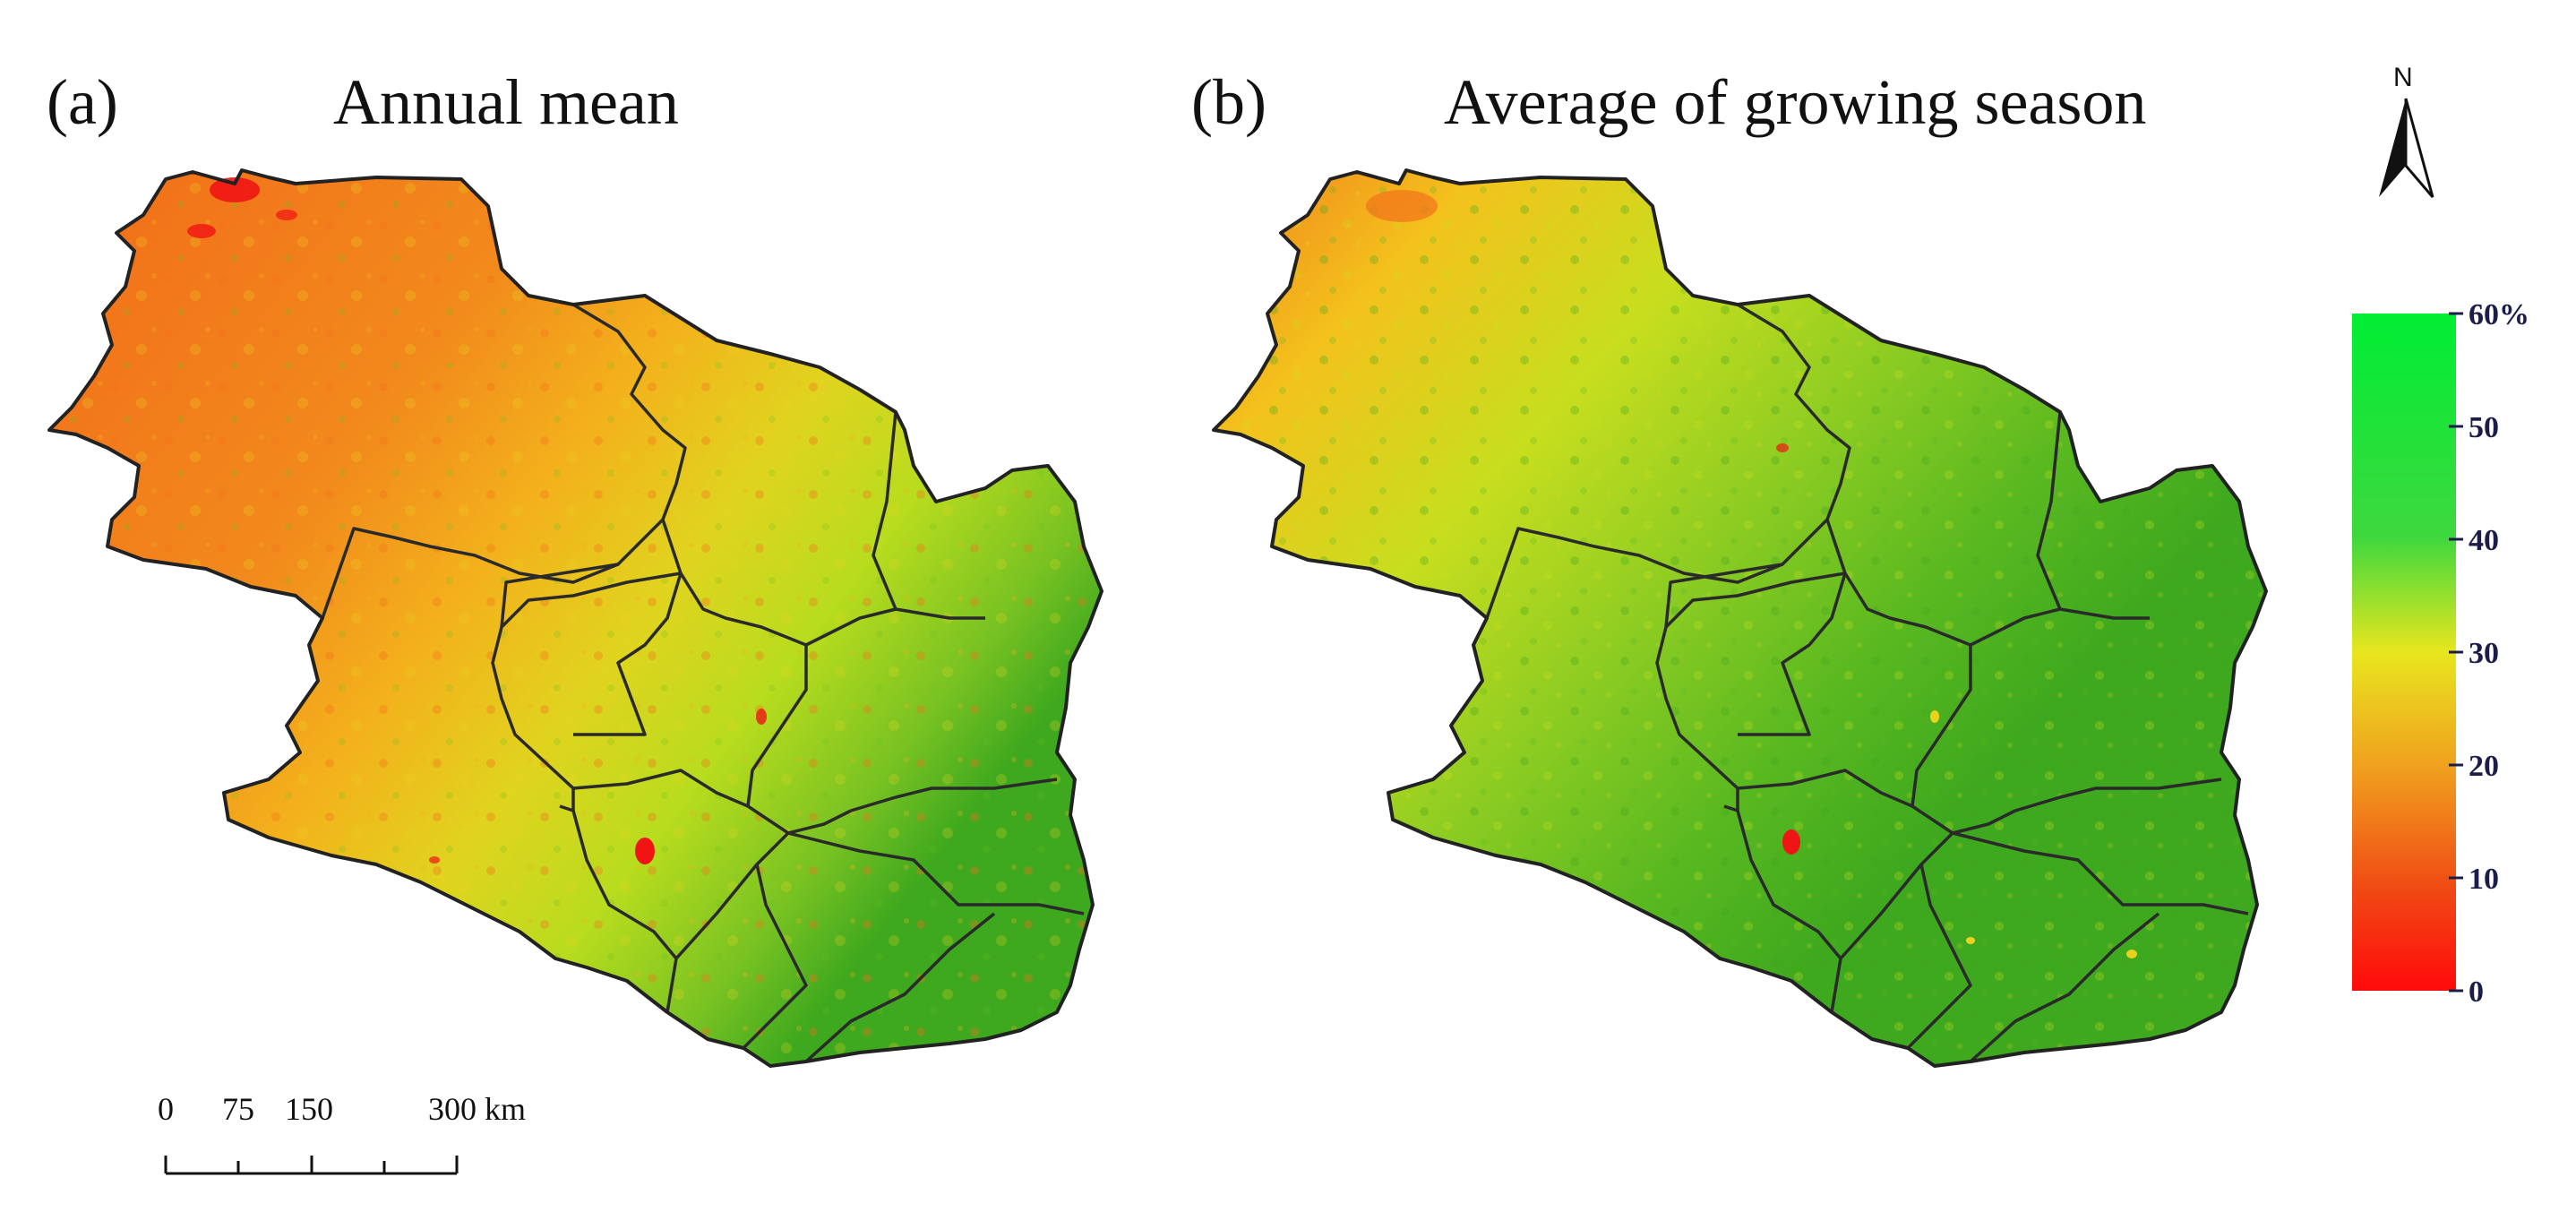  I want to click on panel-a-title: Annual mean, so click(506, 102).